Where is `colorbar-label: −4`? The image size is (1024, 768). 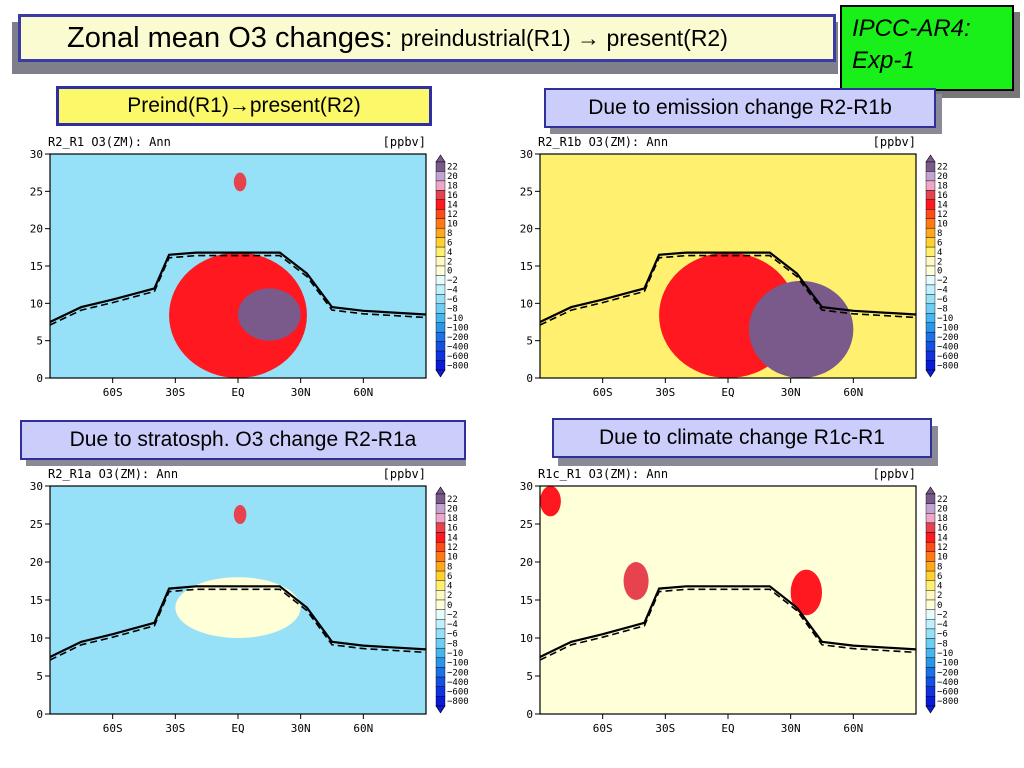 colorbar-label: −4 is located at coordinates (452, 291).